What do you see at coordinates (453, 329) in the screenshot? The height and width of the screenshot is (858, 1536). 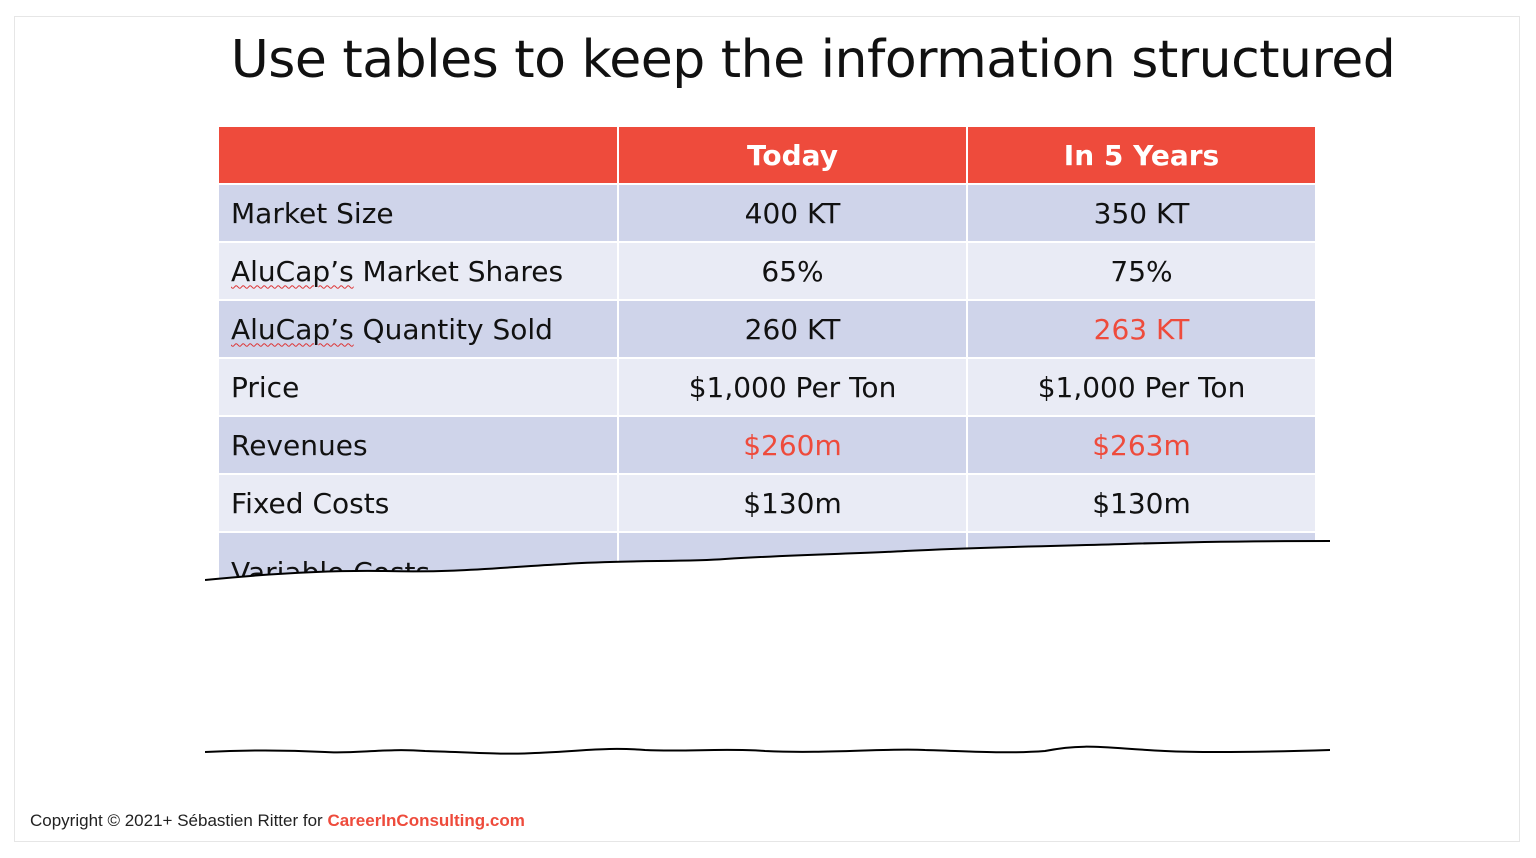 I see `row-label-rest: Quantity Sold` at bounding box center [453, 329].